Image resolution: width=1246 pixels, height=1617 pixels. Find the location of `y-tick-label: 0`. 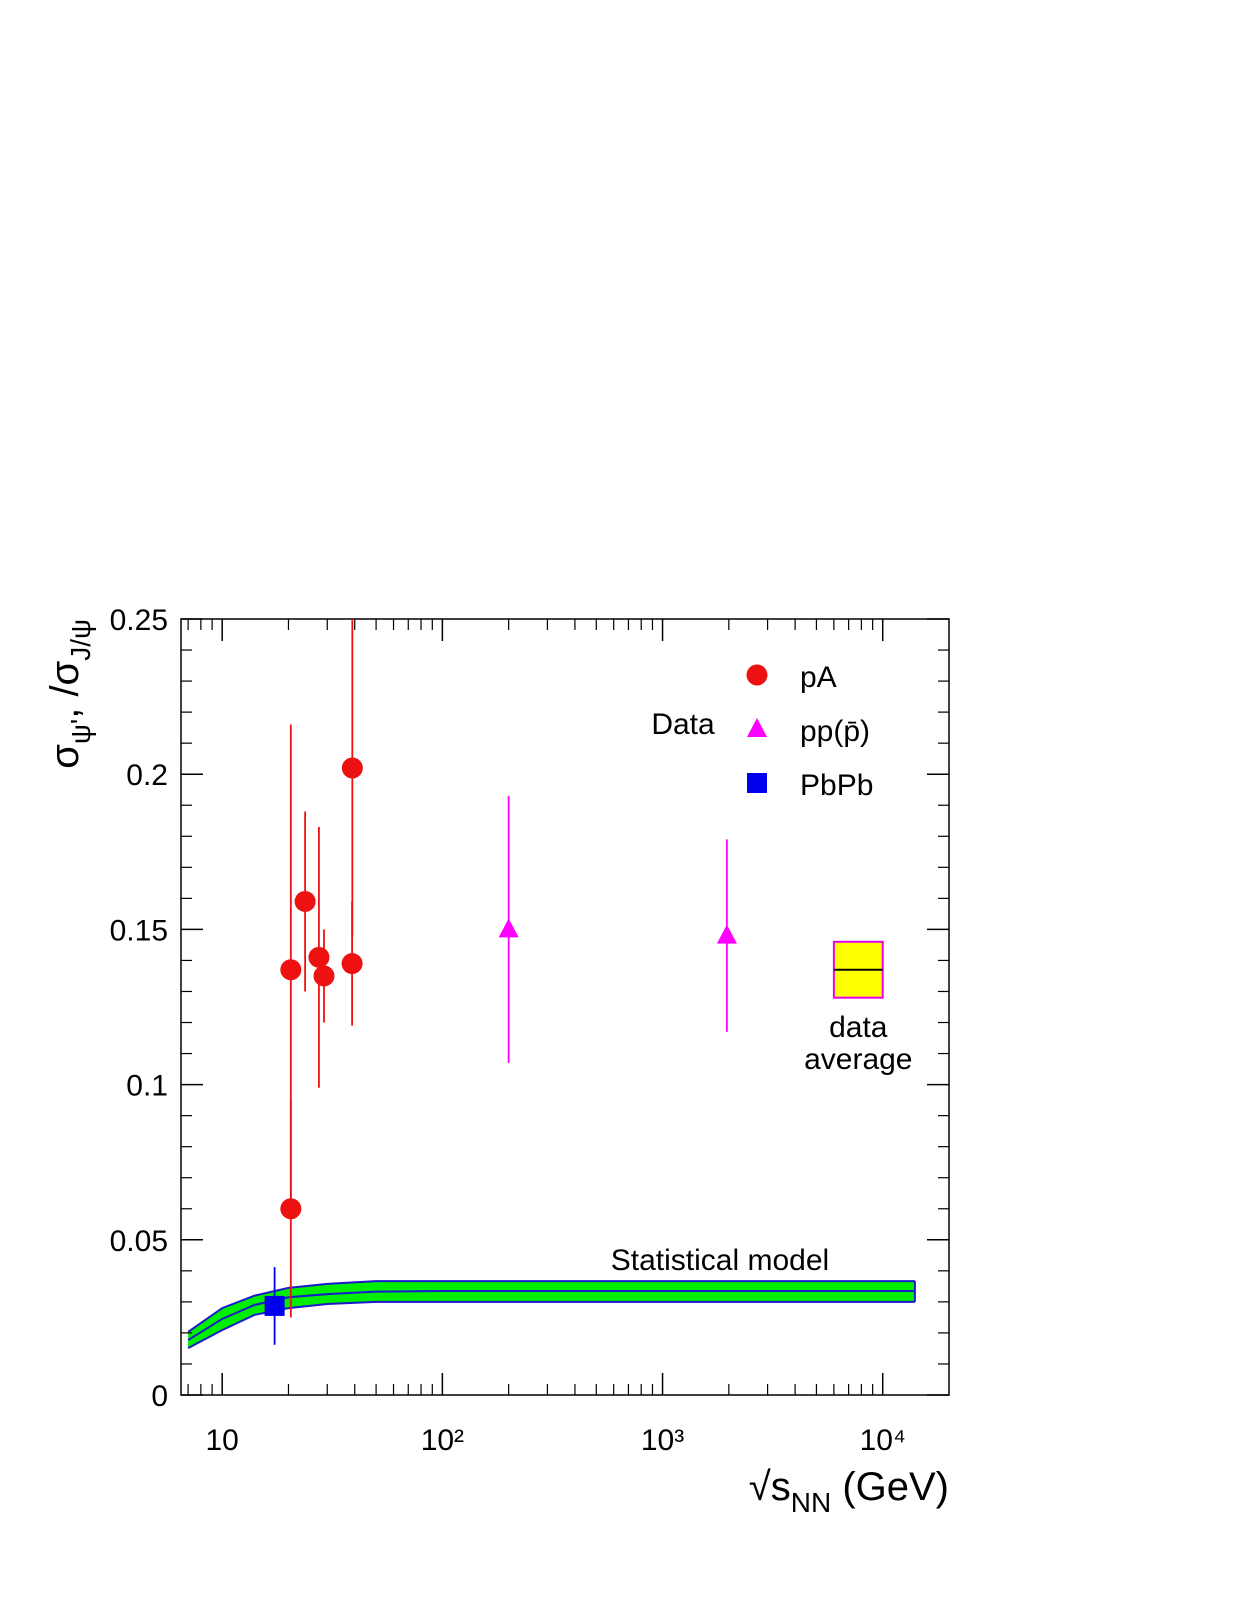

y-tick-label: 0 is located at coordinates (159, 1396).